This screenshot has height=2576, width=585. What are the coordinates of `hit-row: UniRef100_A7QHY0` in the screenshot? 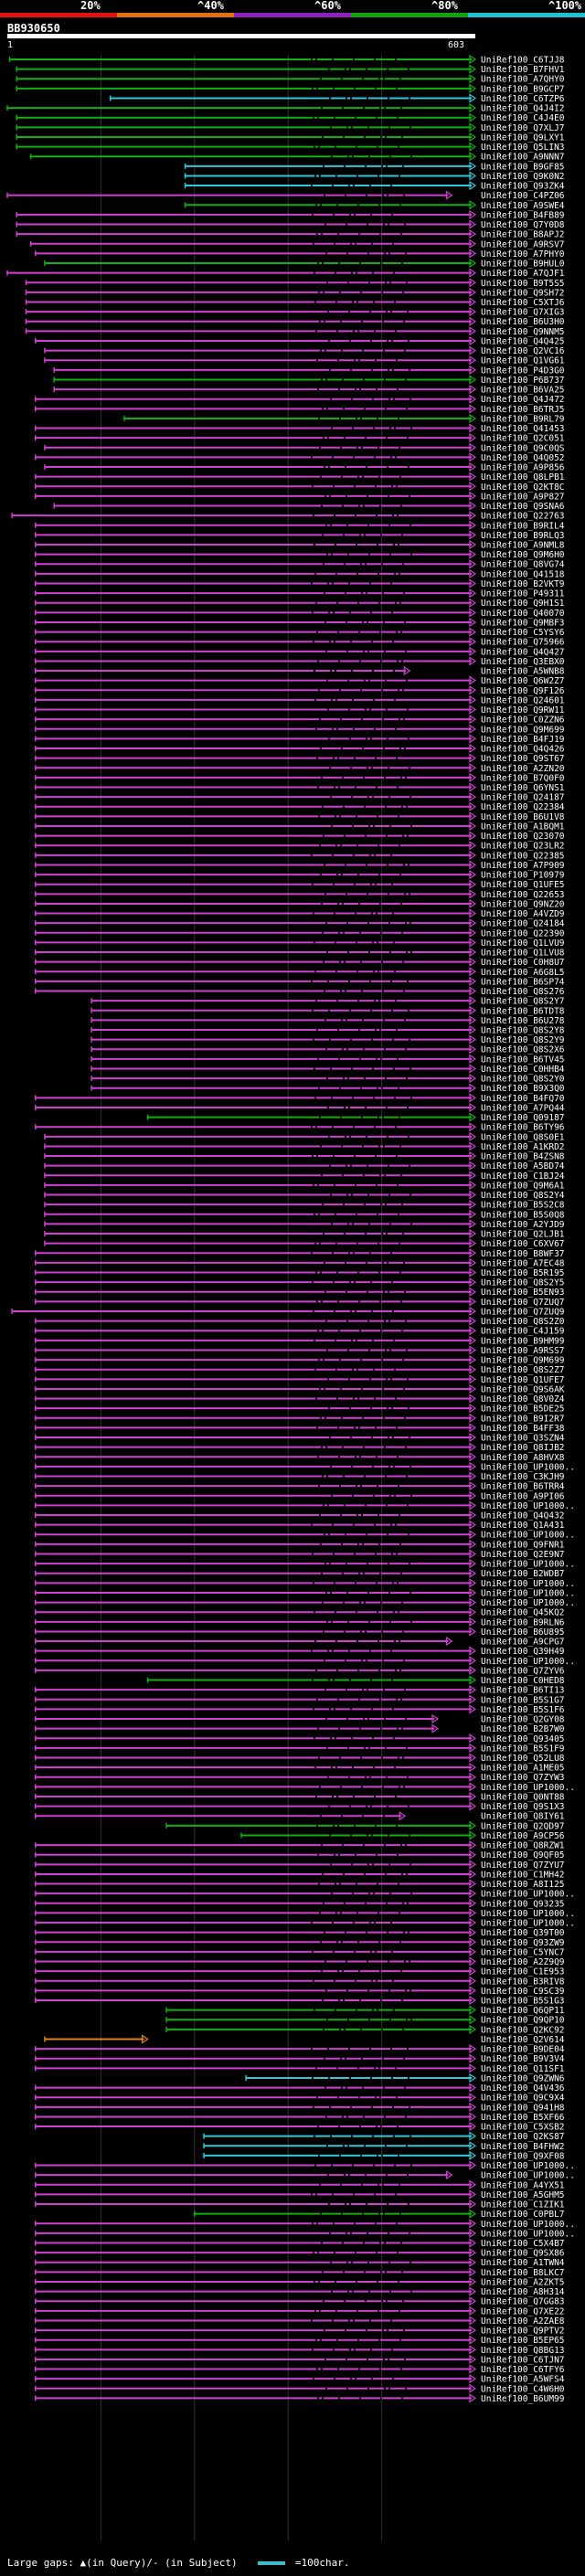 It's located at (290, 79).